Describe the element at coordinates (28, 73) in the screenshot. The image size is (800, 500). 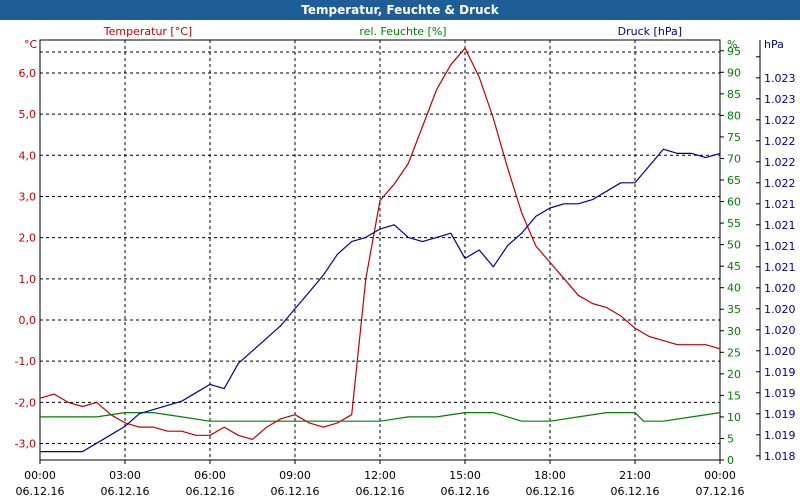
I see `temperature-tick-label: 6,0` at that location.